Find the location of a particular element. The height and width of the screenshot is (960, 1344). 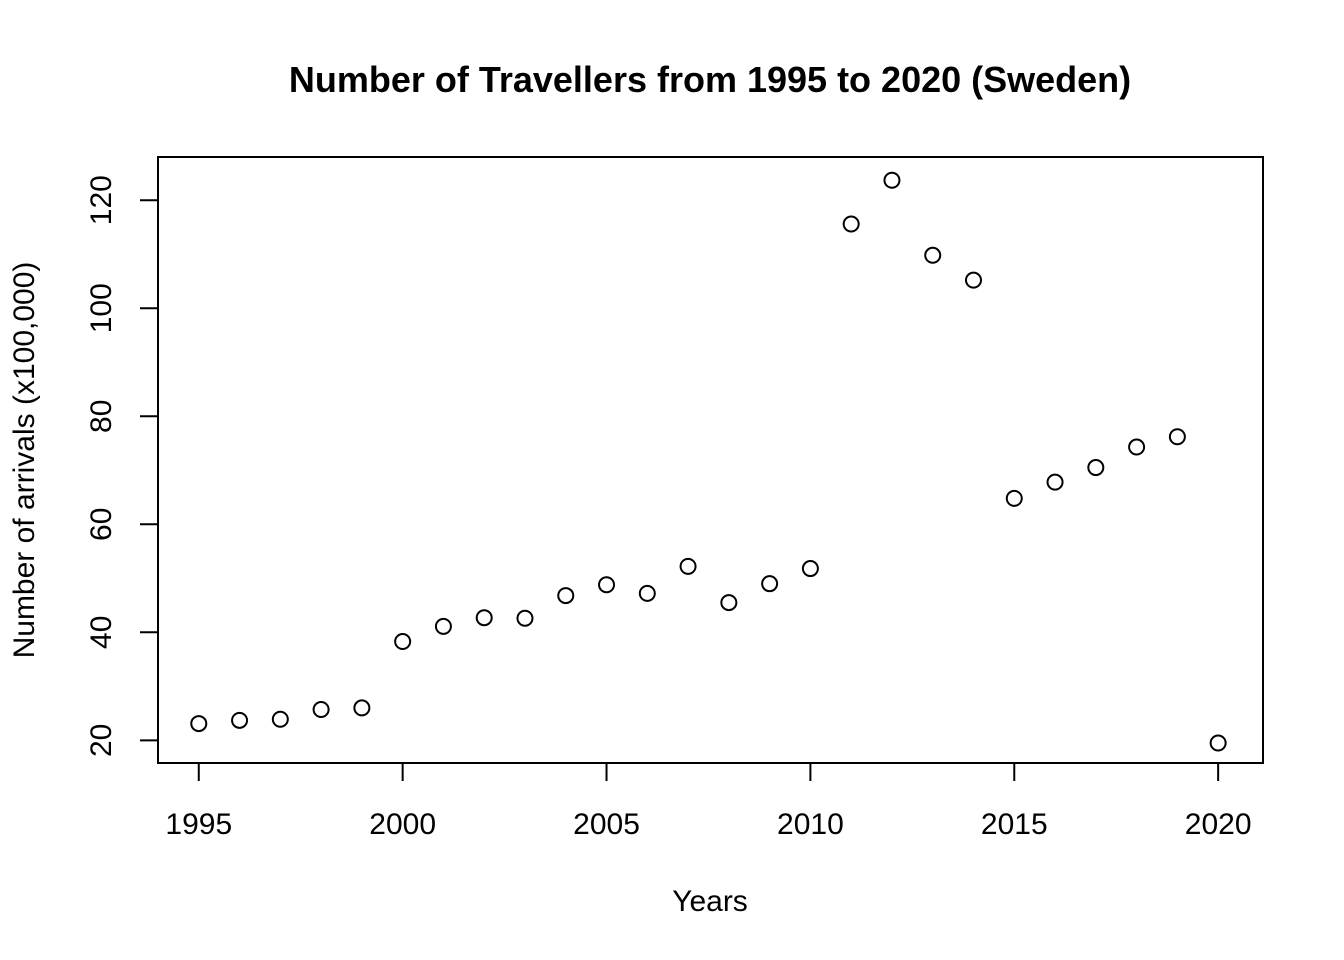

x-axis-label: Years is located at coordinates (710, 901).